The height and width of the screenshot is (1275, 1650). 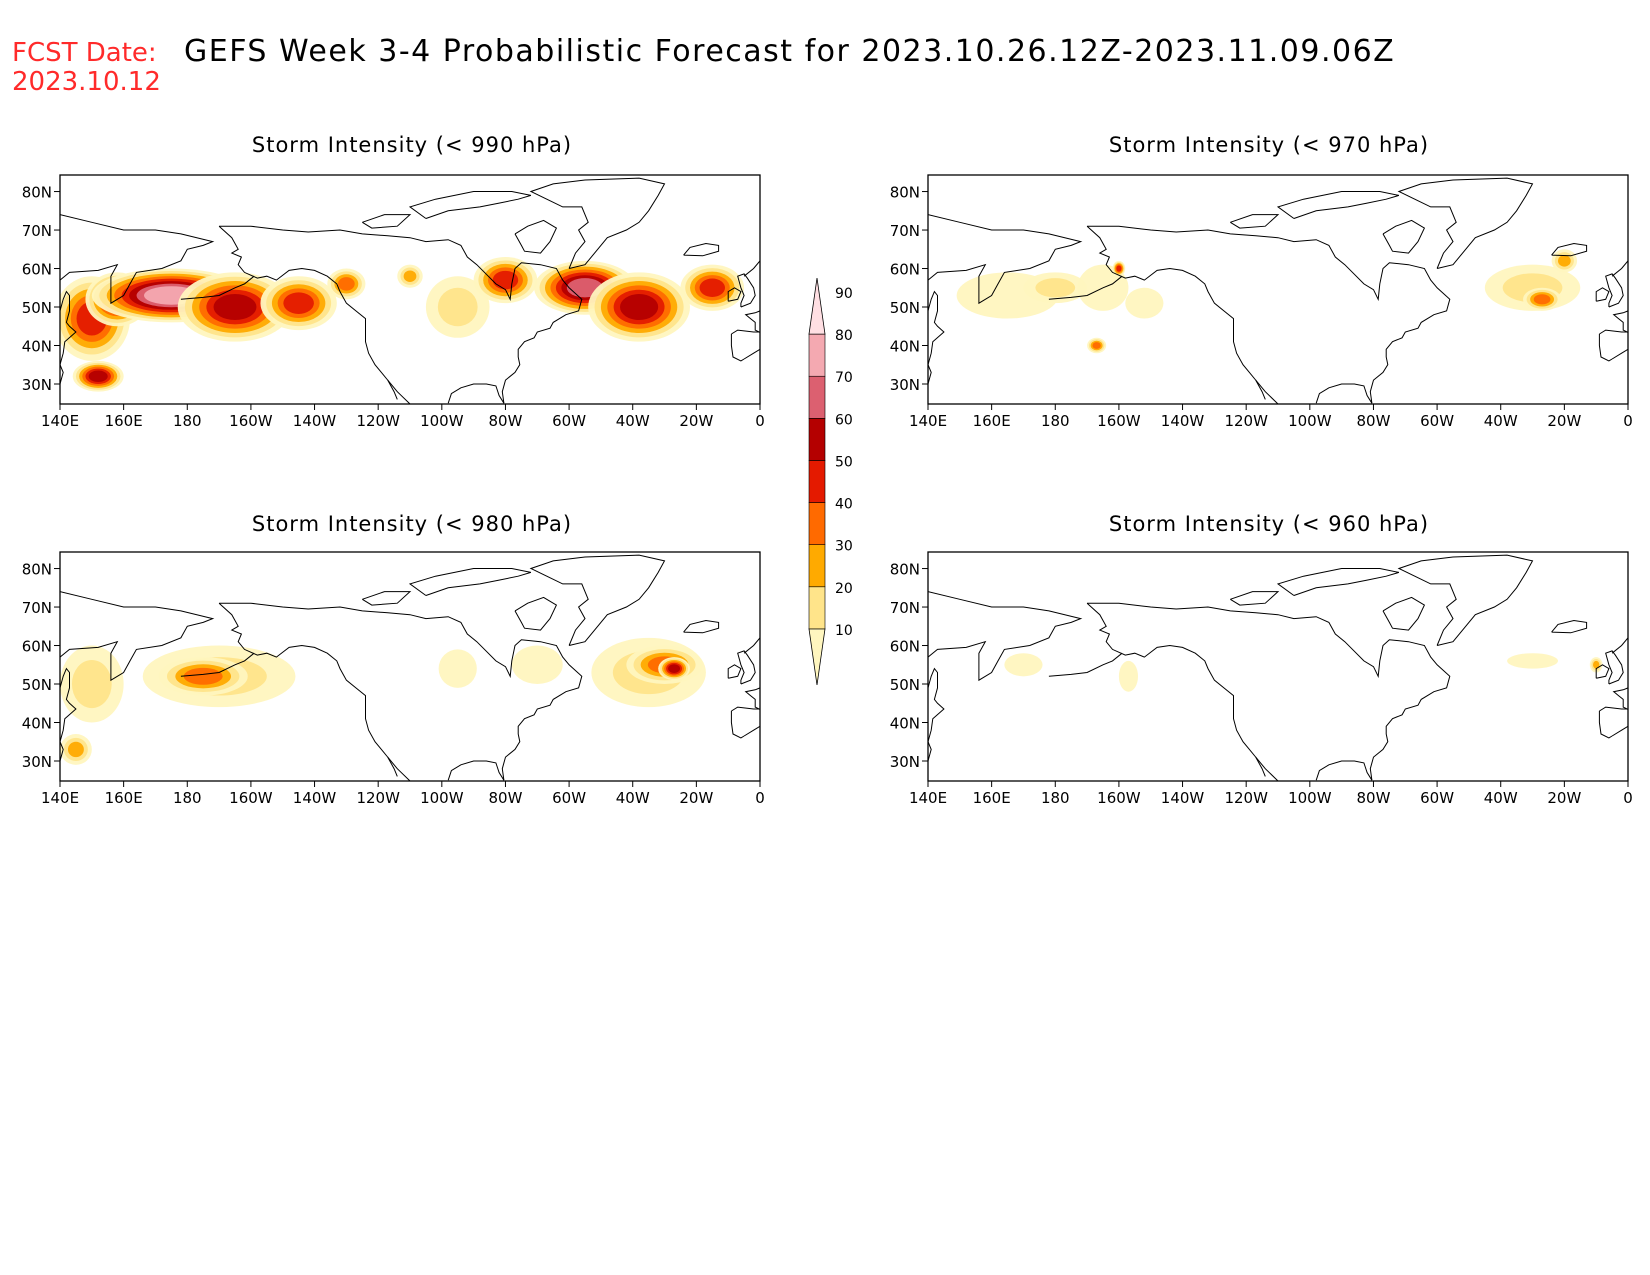 I want to click on lon-tick-label: 120W, so click(x=1246, y=421).